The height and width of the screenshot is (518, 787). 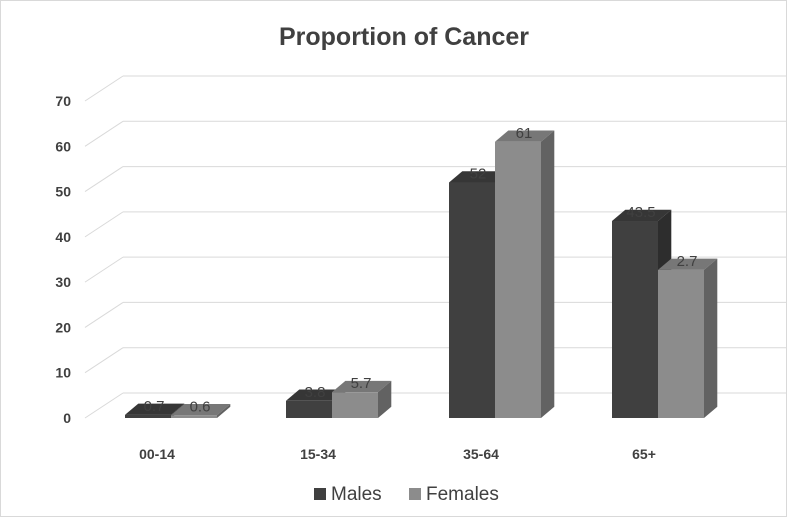 I want to click on data-label: 0.6, so click(x=200, y=406).